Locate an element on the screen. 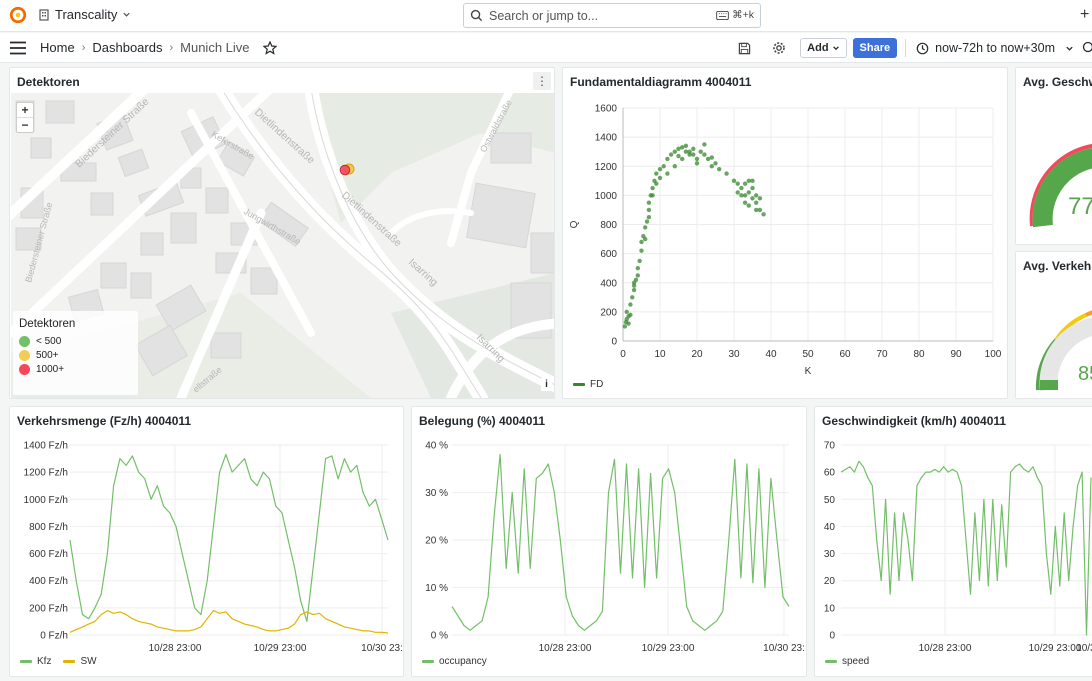 The image size is (1092, 681). building-icon is located at coordinates (44, 14).